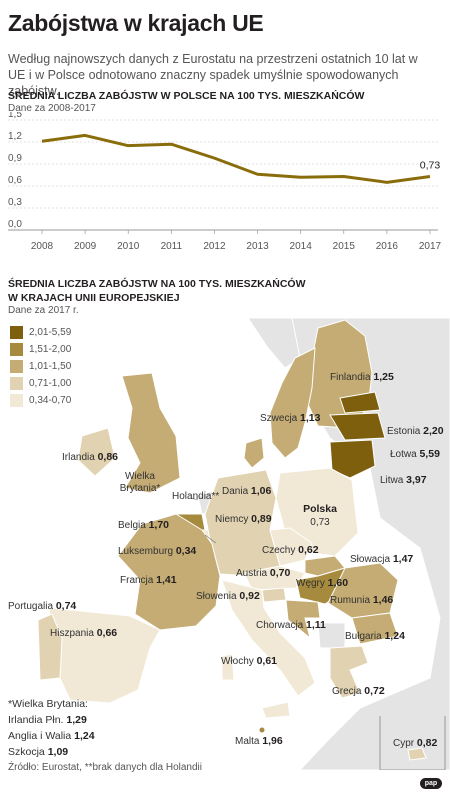 This screenshot has width=450, height=797. Describe the element at coordinates (50, 349) in the screenshot. I see `legend-label: 1,51-2,00` at that location.